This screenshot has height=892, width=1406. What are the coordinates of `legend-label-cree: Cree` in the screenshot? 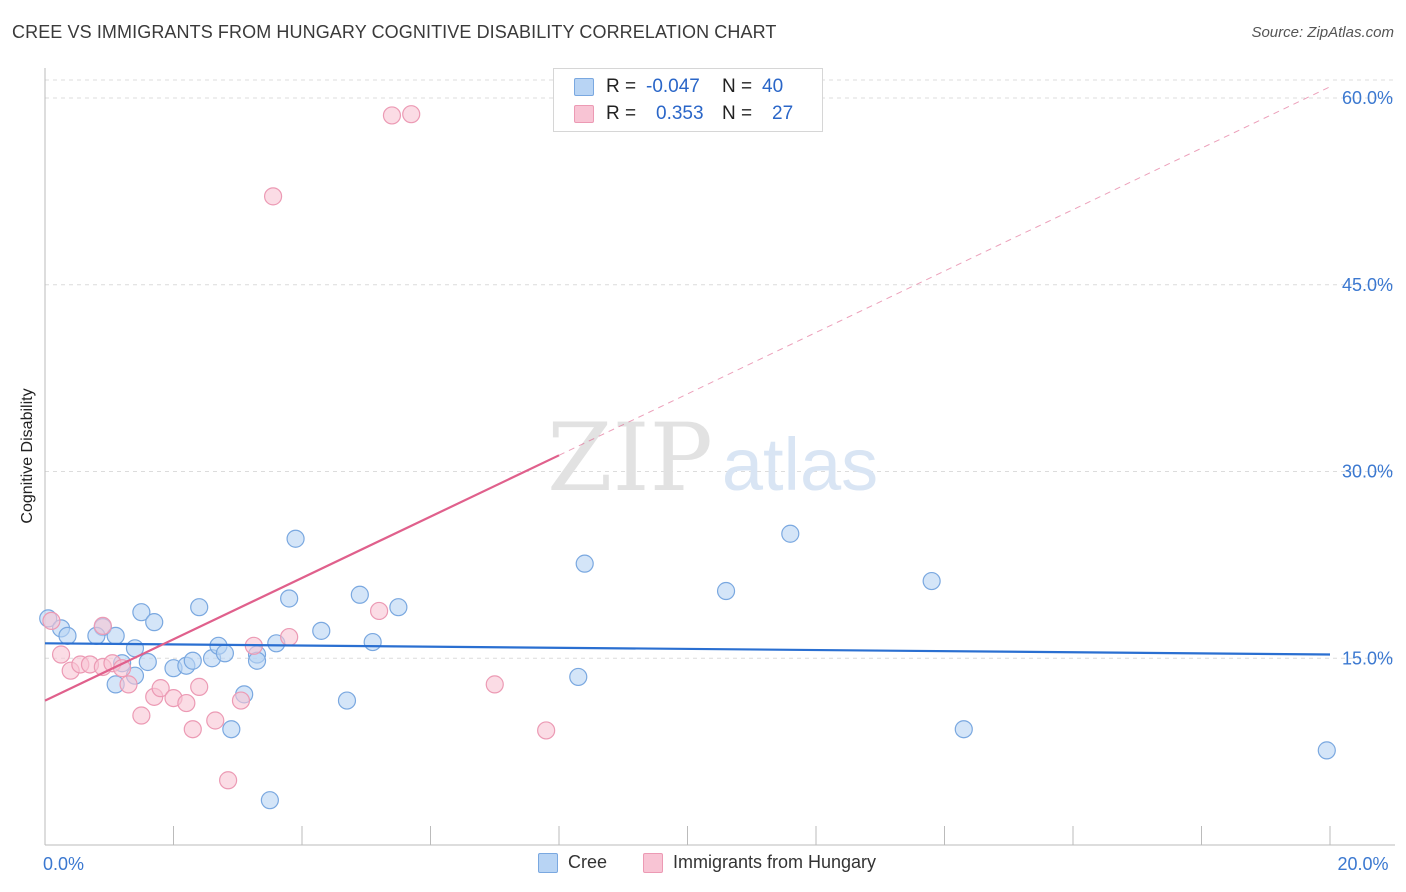 It's located at (588, 862).